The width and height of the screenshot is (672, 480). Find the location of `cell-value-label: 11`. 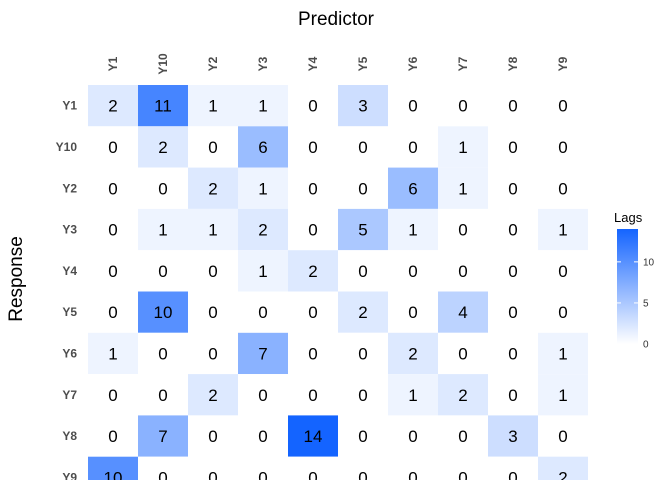

cell-value-label: 11 is located at coordinates (163, 106).